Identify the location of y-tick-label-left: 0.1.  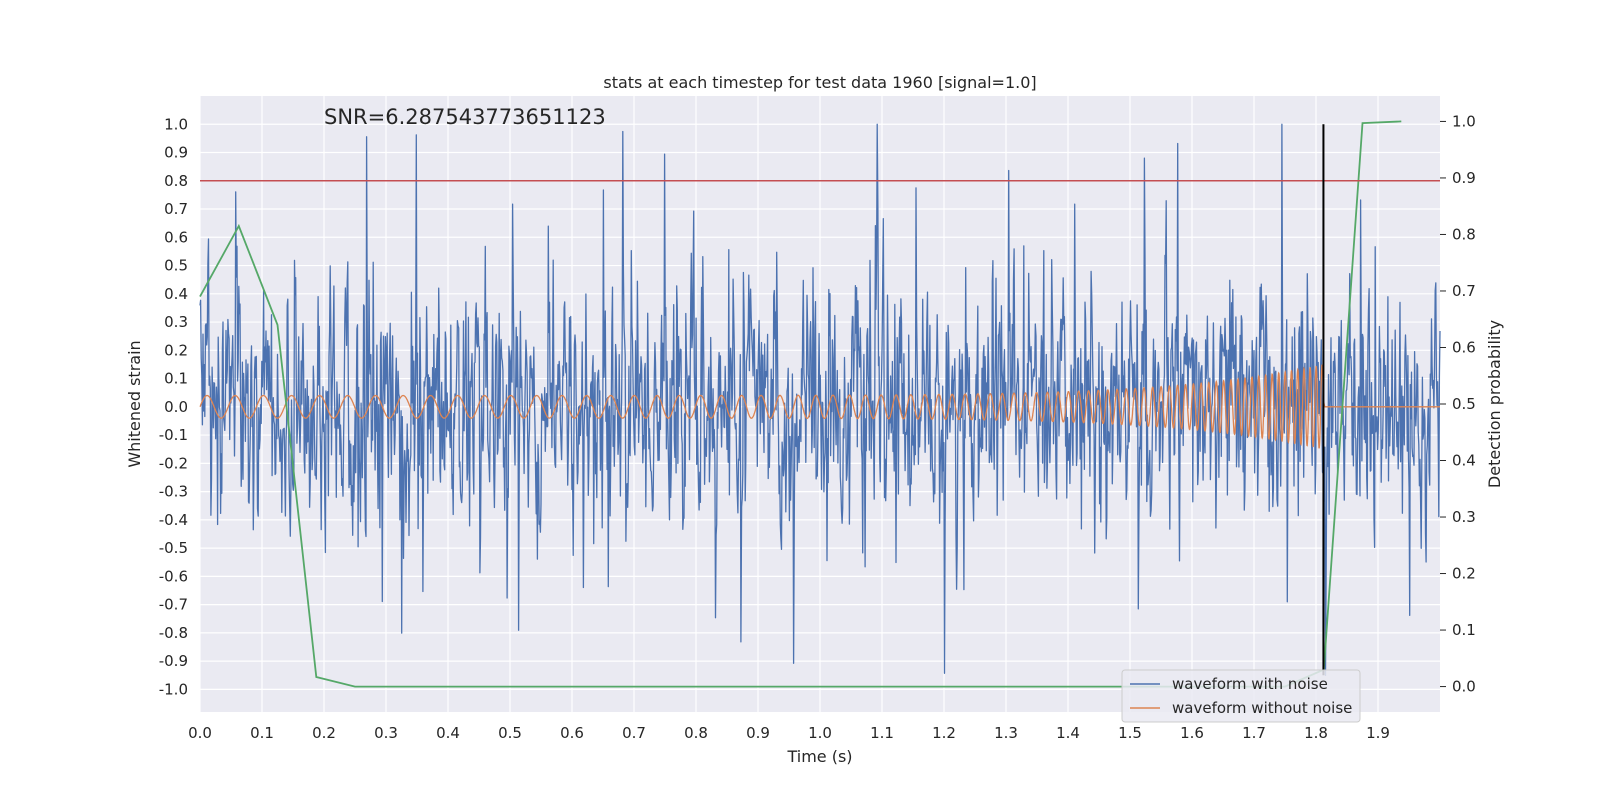
(176, 379).